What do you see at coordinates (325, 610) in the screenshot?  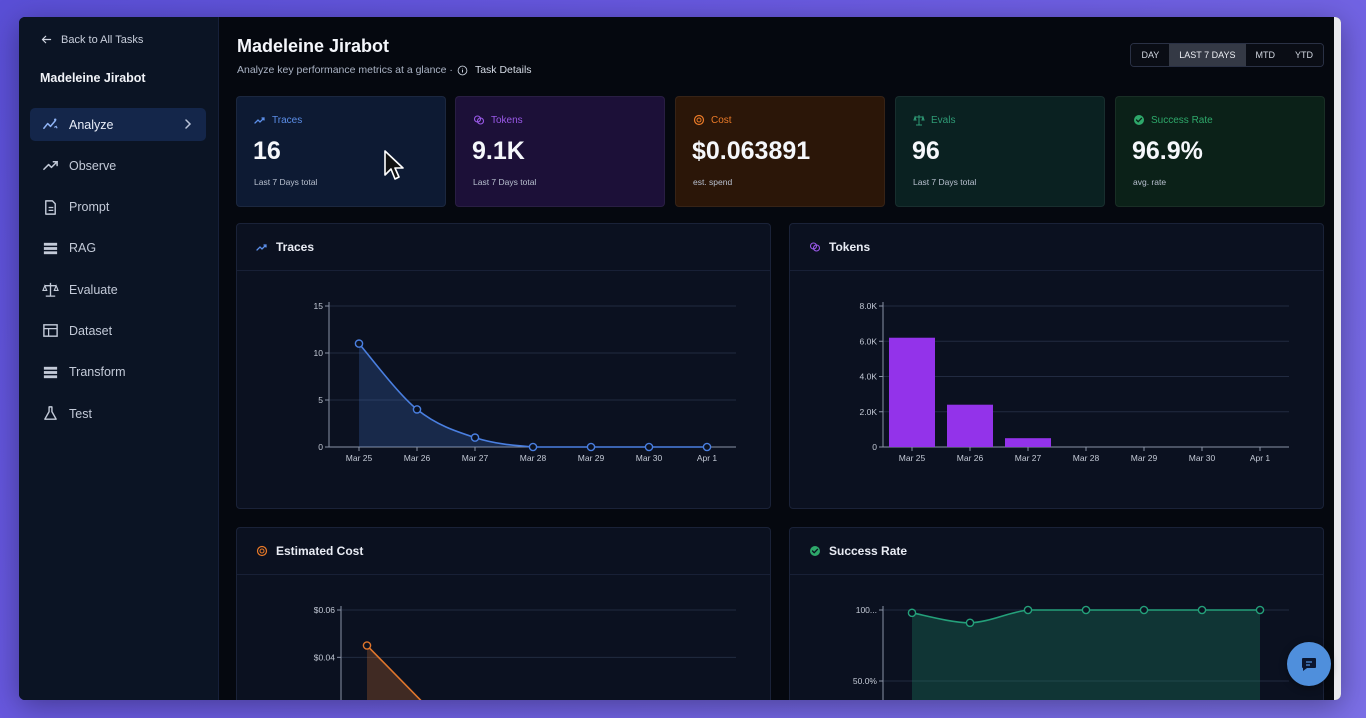 I see `y-tick-label: $0.06` at bounding box center [325, 610].